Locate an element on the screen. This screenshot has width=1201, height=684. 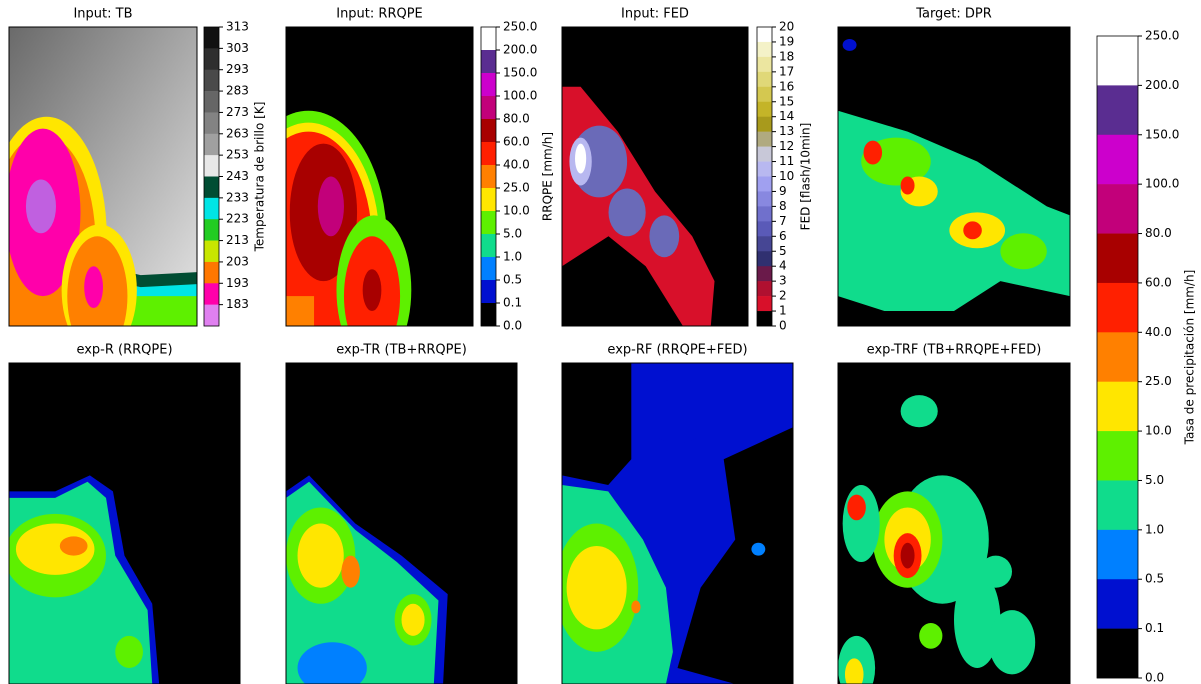
colorbar-tick-label: 16 is located at coordinates (786, 86).